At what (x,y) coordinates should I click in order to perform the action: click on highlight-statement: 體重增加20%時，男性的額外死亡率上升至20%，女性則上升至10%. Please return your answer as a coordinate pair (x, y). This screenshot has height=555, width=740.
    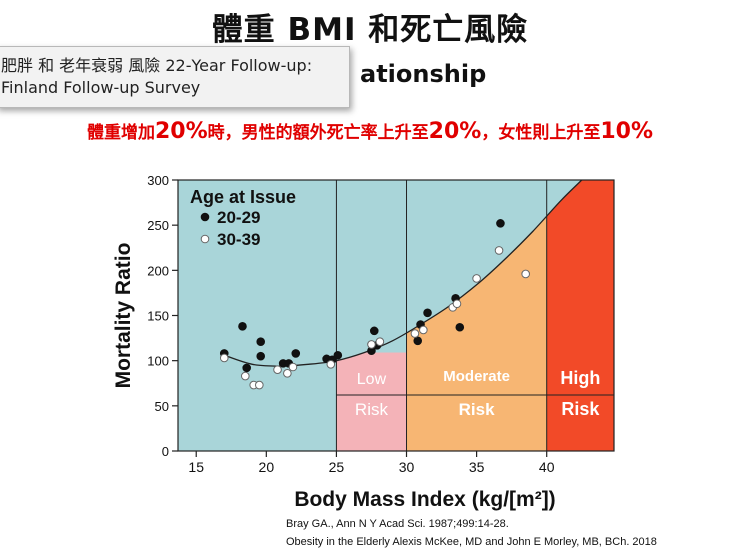
    Looking at the image, I should click on (370, 131).